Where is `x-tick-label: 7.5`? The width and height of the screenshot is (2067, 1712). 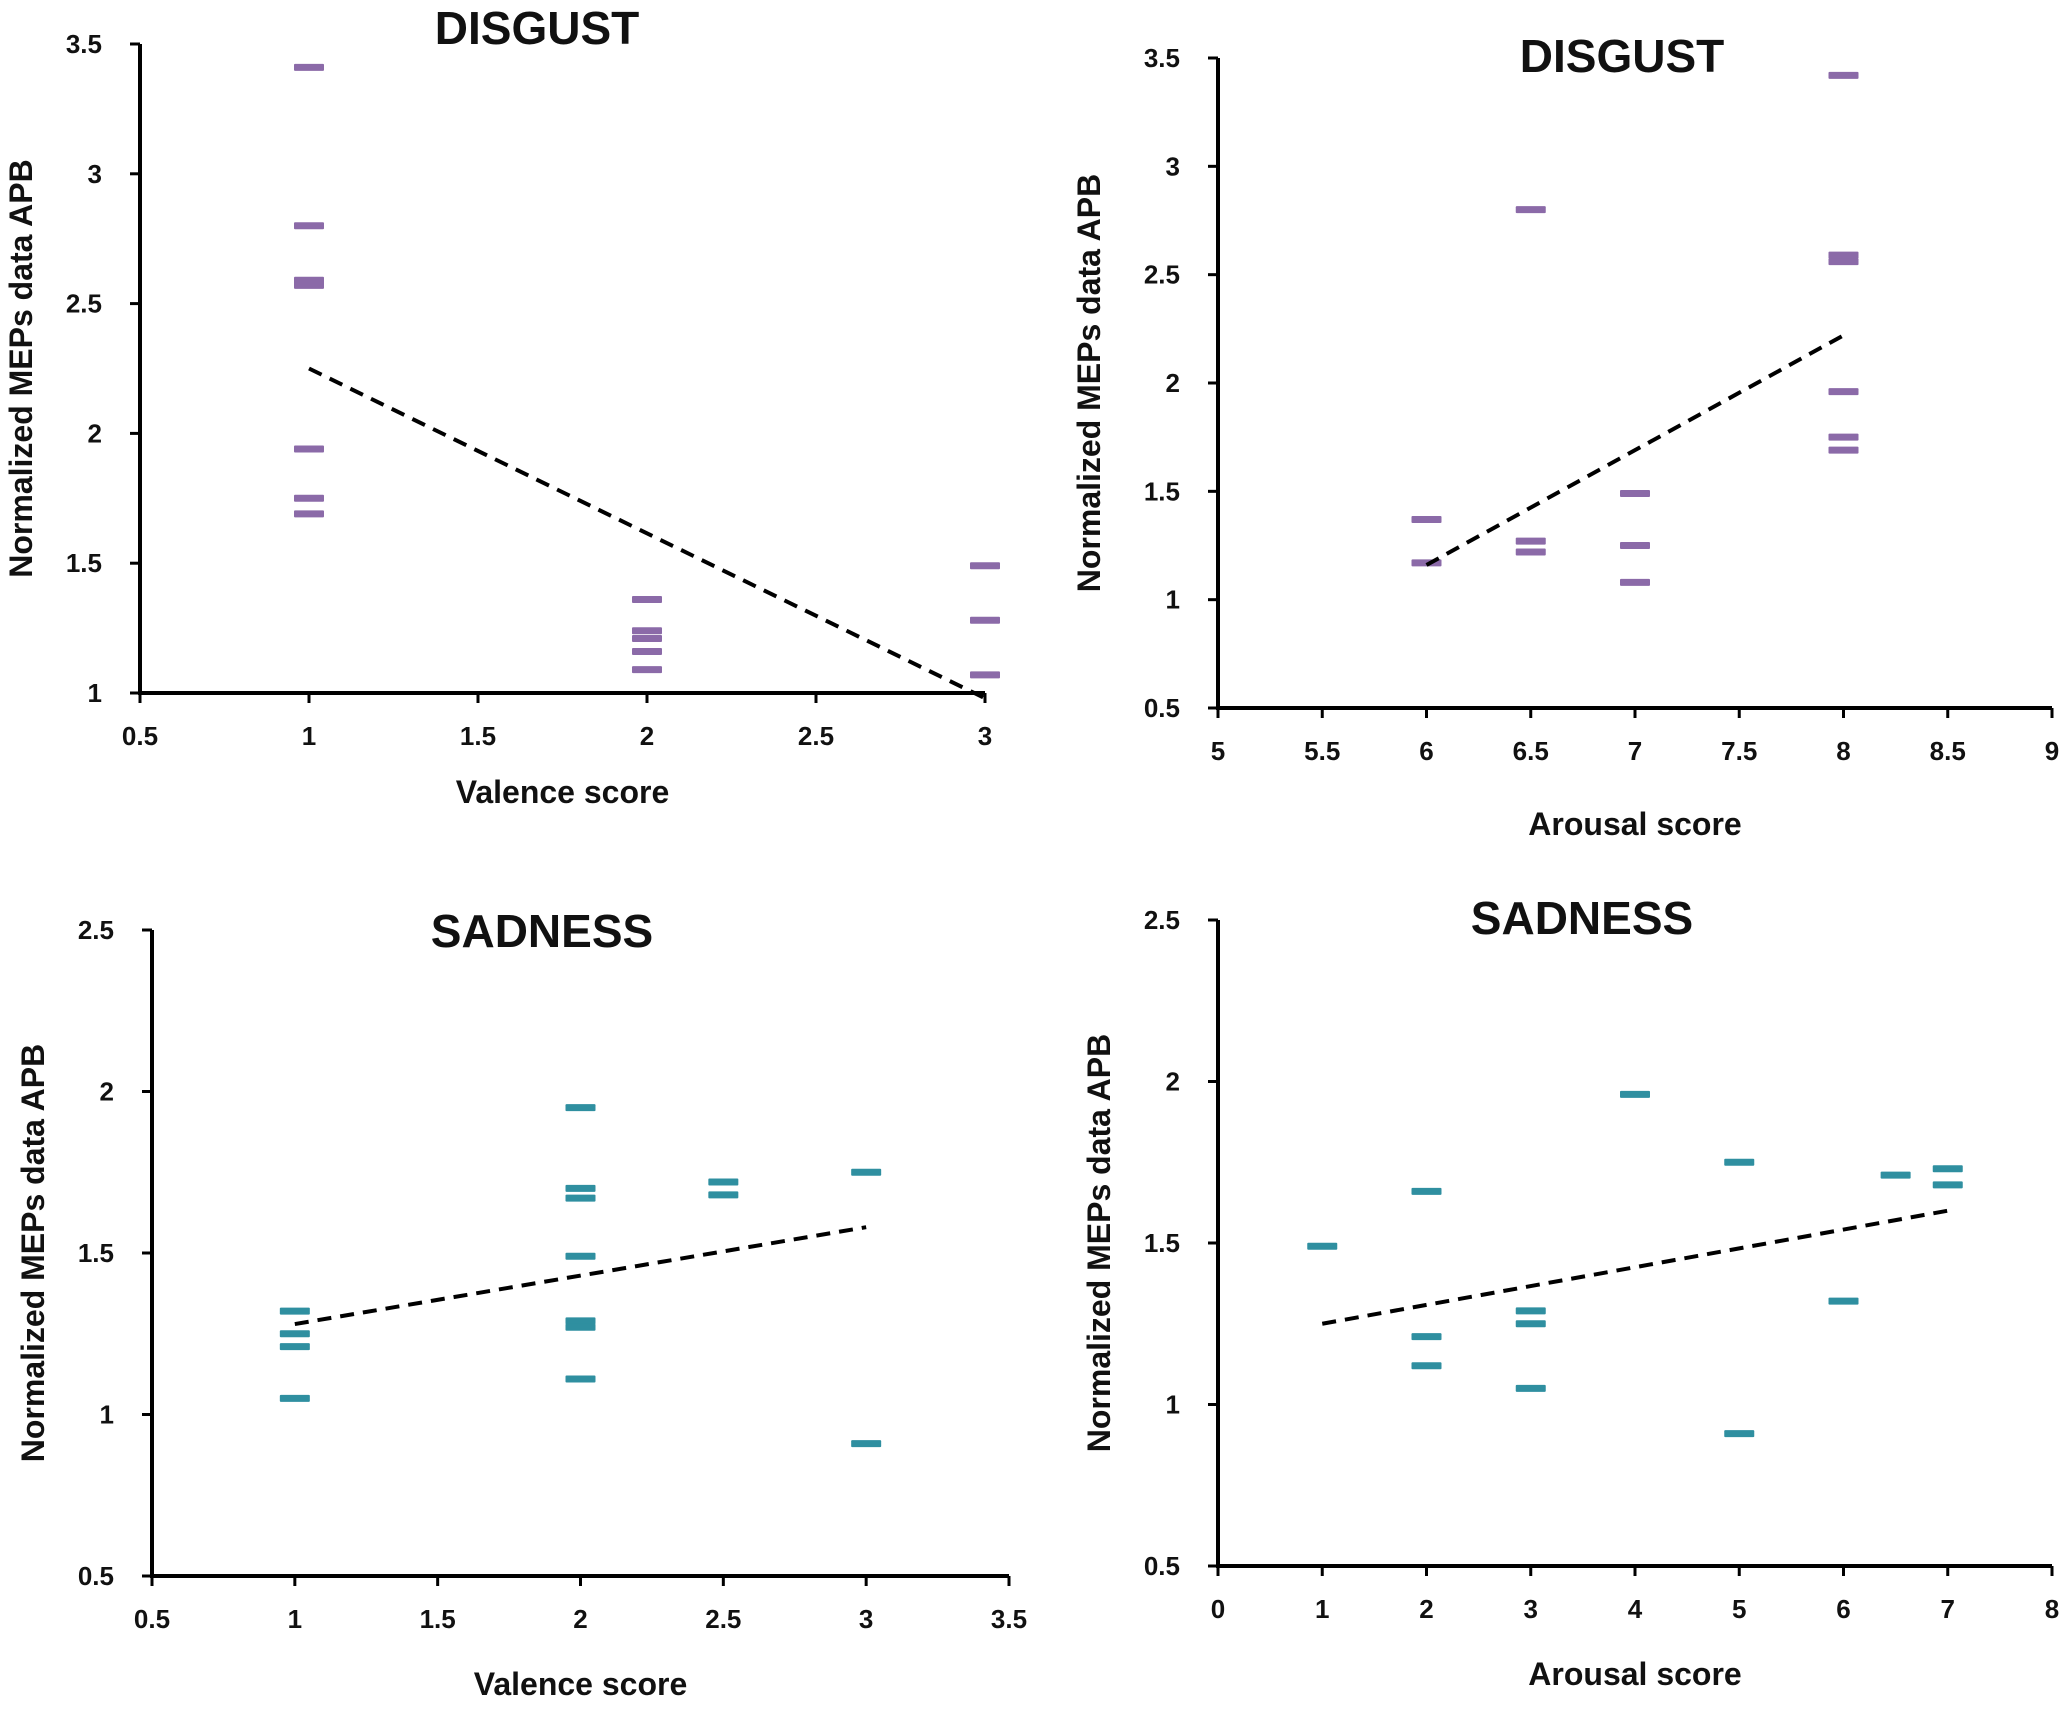 x-tick-label: 7.5 is located at coordinates (1739, 751).